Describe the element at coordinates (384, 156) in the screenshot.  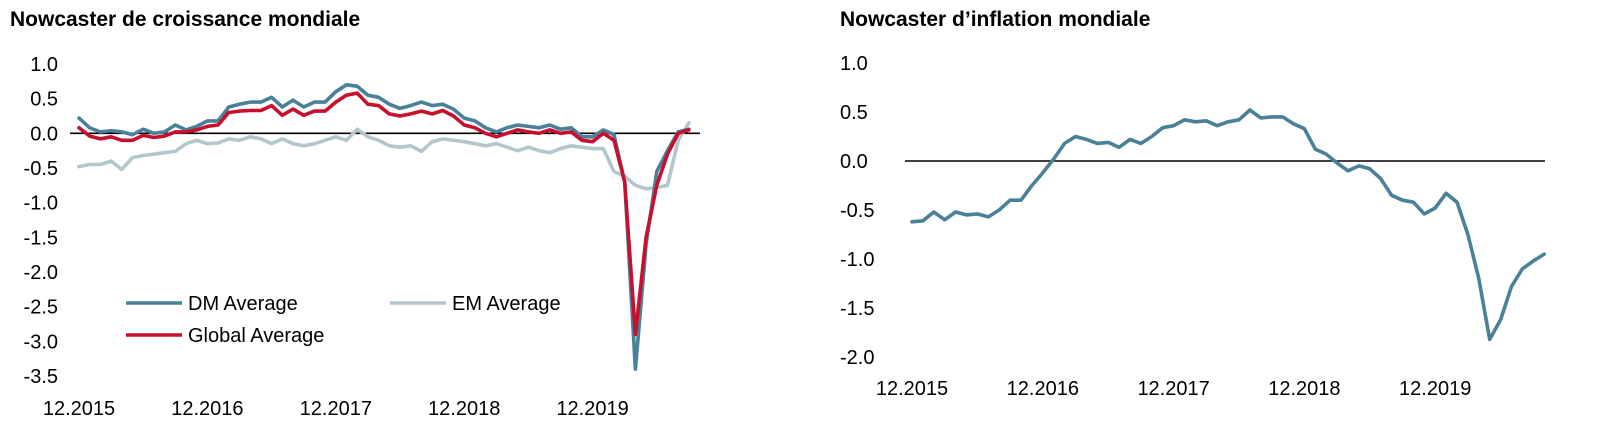
I see `em-average-line` at that location.